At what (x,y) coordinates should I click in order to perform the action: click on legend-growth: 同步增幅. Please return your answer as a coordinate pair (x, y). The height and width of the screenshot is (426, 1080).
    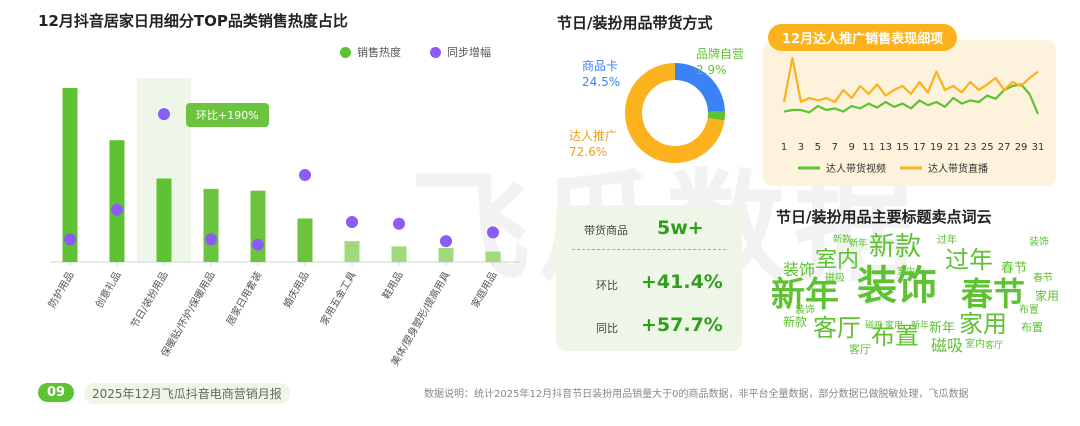
    Looking at the image, I should click on (460, 52).